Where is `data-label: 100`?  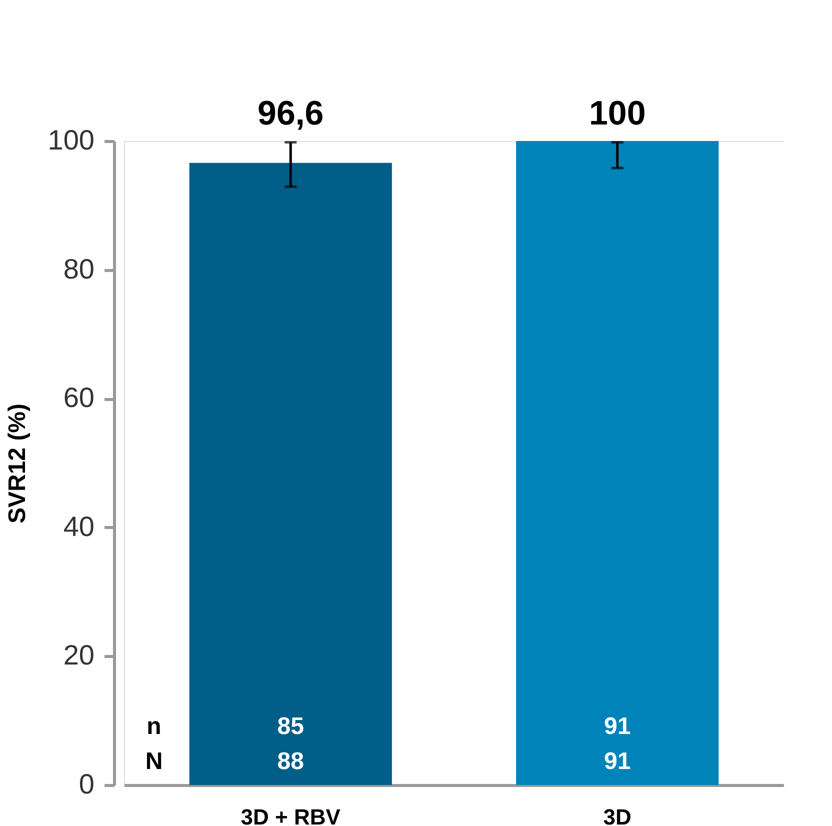
data-label: 100 is located at coordinates (617, 113).